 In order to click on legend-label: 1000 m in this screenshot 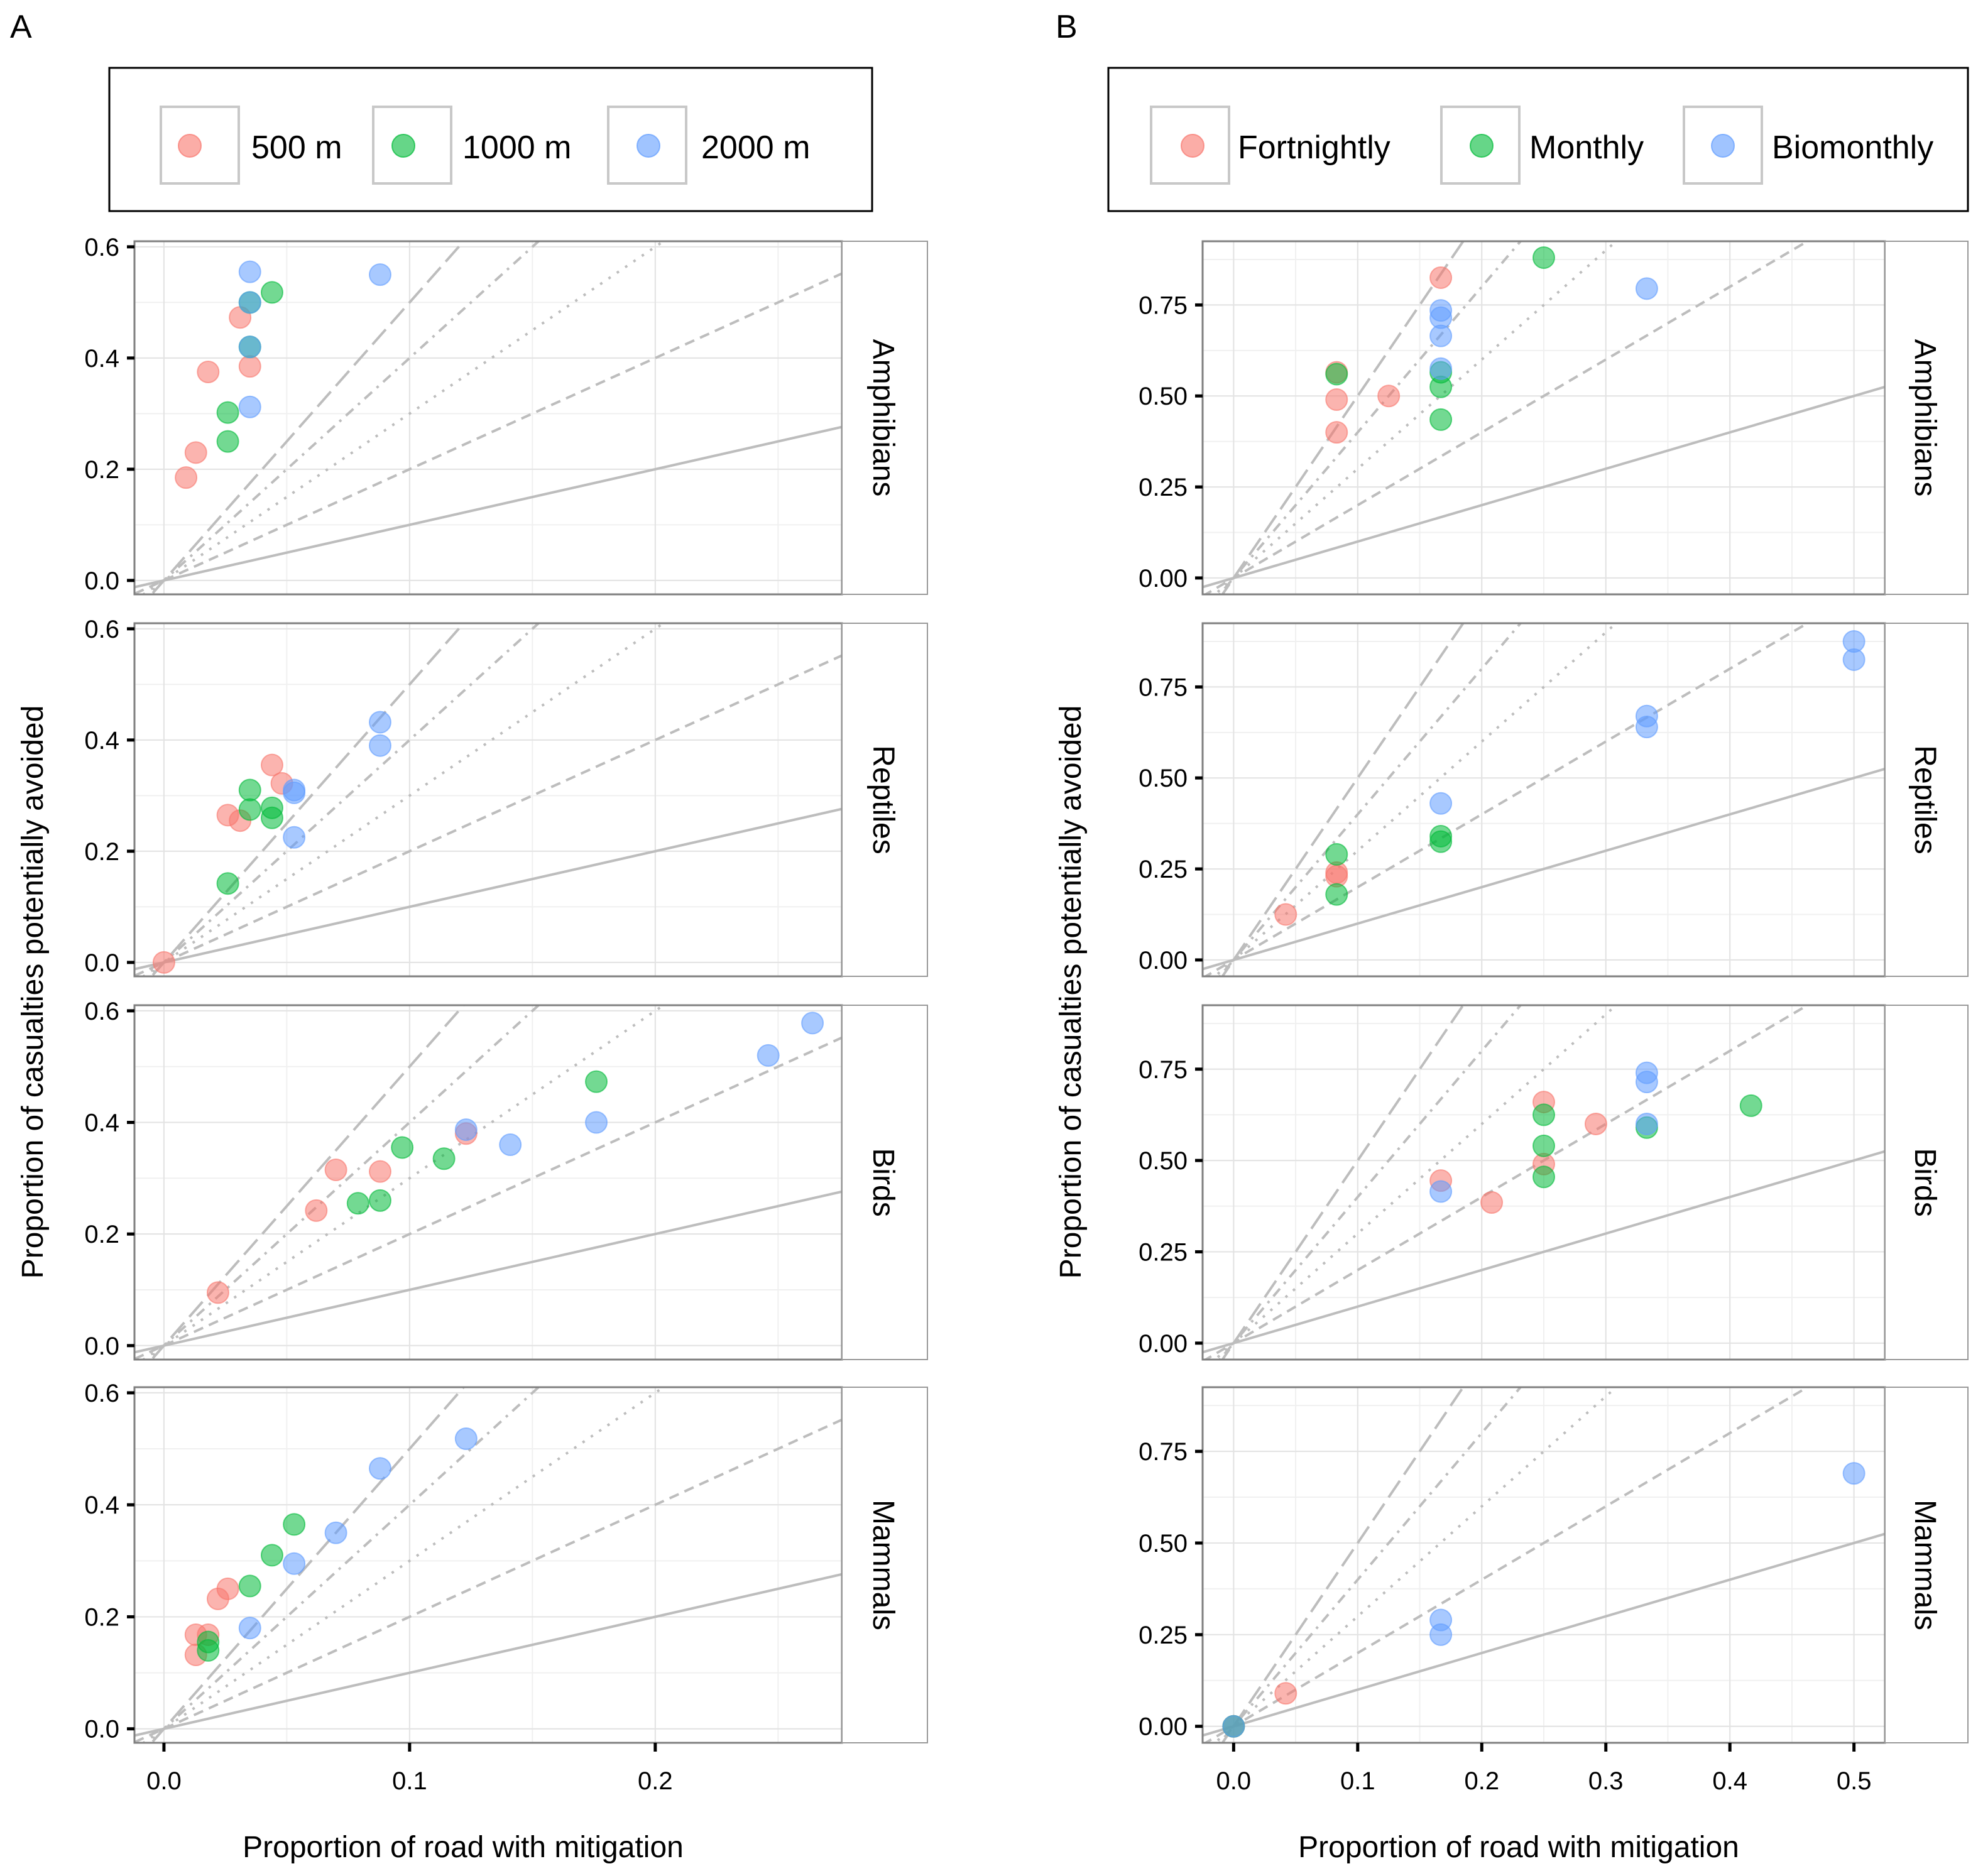, I will do `click(516, 147)`.